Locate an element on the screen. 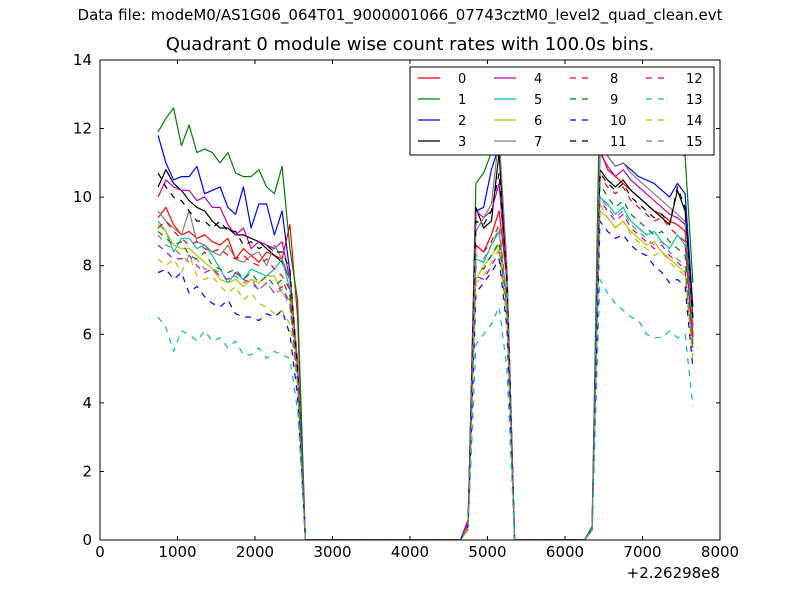 This screenshot has height=600, width=800. legend-label-11: 11 is located at coordinates (618, 142).